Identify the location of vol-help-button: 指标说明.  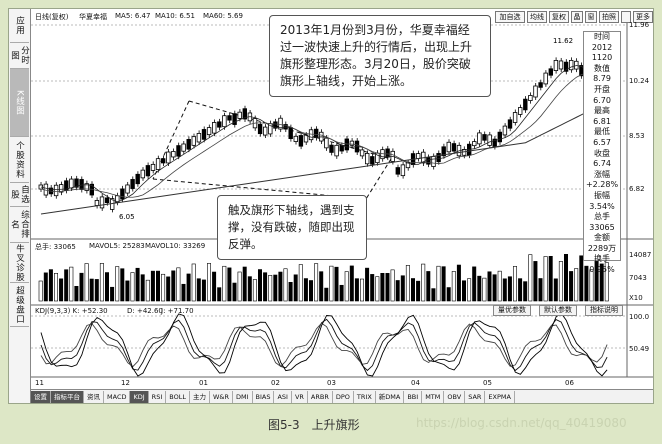
(604, 310).